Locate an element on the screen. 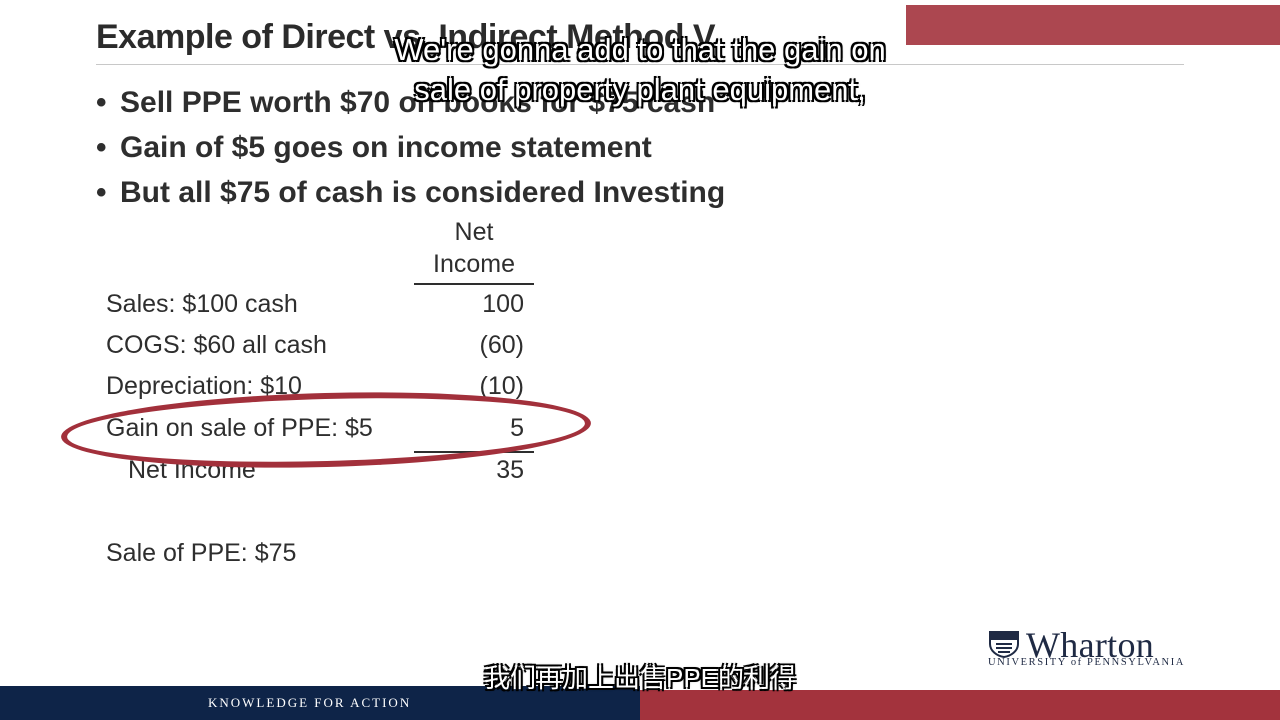  wharton-logo: Wharton UNIVERSITY of PENNSYLVANIA is located at coordinates (1090, 648).